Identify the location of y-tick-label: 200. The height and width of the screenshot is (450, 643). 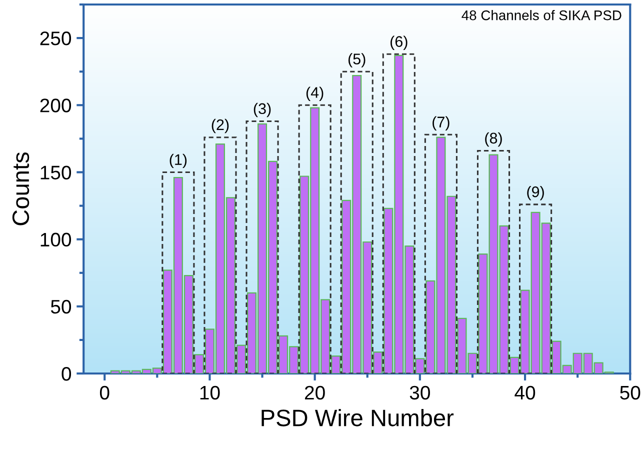
(56, 105).